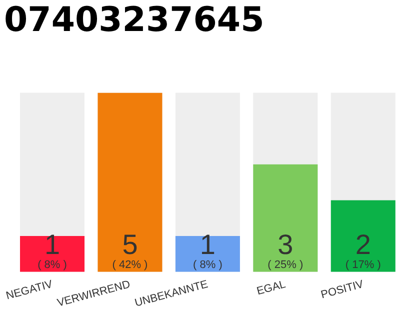 The height and width of the screenshot is (320, 410). I want to click on data-label: 3 ( 25% ), so click(286, 249).